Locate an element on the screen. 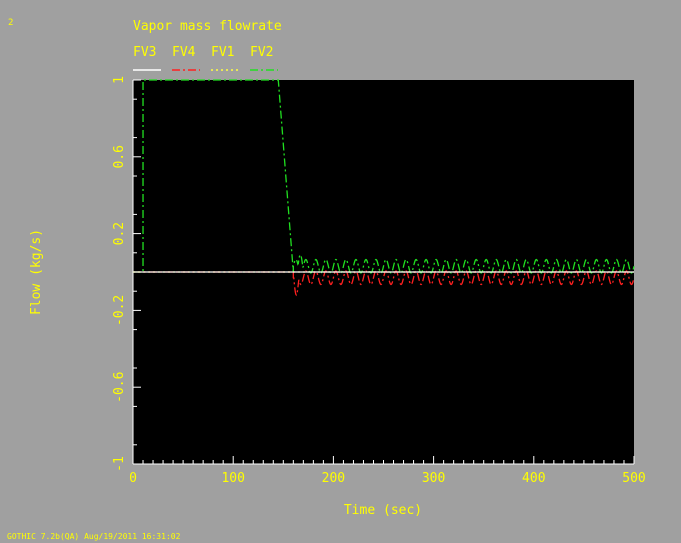 The width and height of the screenshot is (681, 543). x-tick-label: 500 is located at coordinates (633, 478).